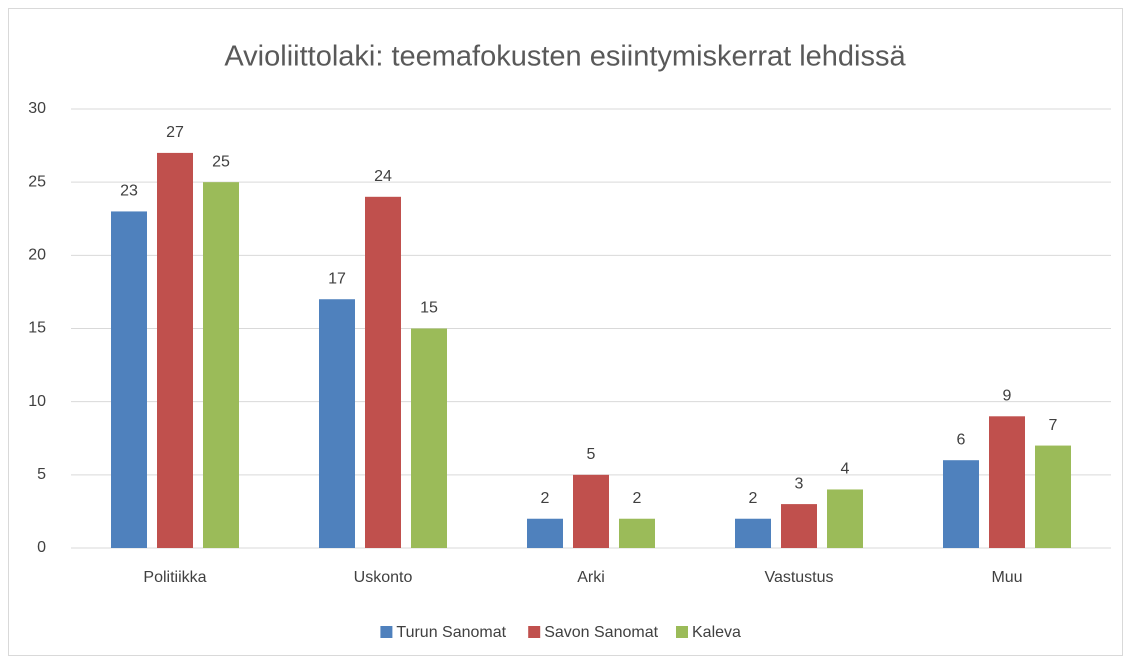  Describe the element at coordinates (1007, 396) in the screenshot. I see `data-label: 9` at that location.